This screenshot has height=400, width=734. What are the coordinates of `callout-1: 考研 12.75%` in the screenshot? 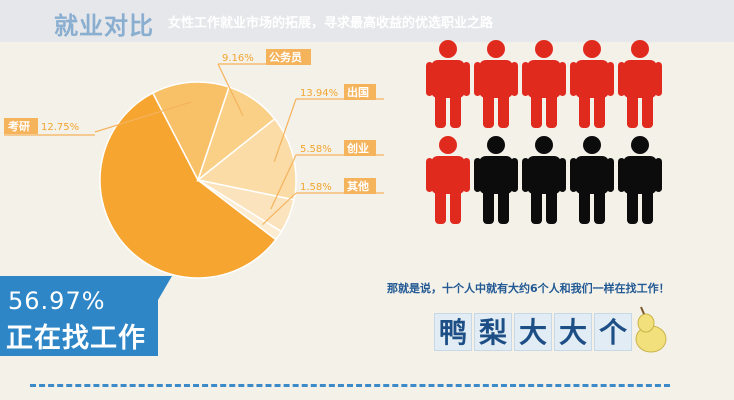 It's located at (98, 118).